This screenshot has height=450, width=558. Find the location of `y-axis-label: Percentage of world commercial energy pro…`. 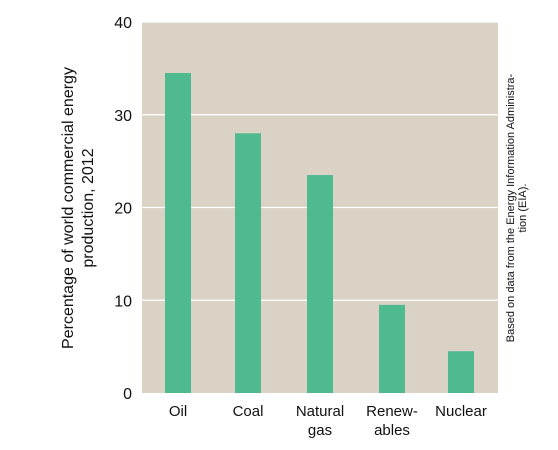

y-axis-label: Percentage of world commercial energy pro… is located at coordinates (78, 208).